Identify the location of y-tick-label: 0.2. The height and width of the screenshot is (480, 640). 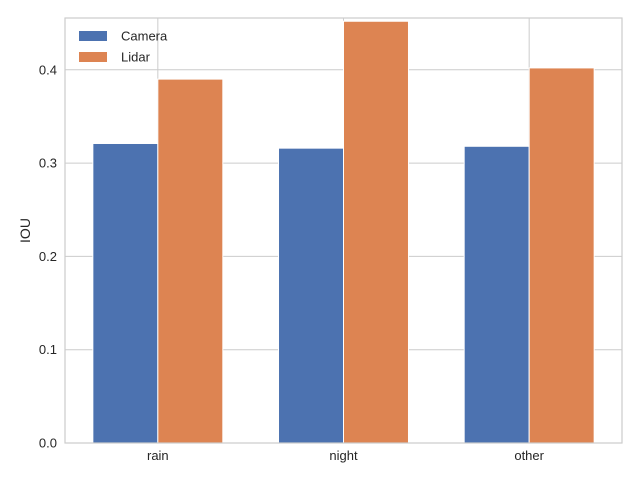
(48, 256).